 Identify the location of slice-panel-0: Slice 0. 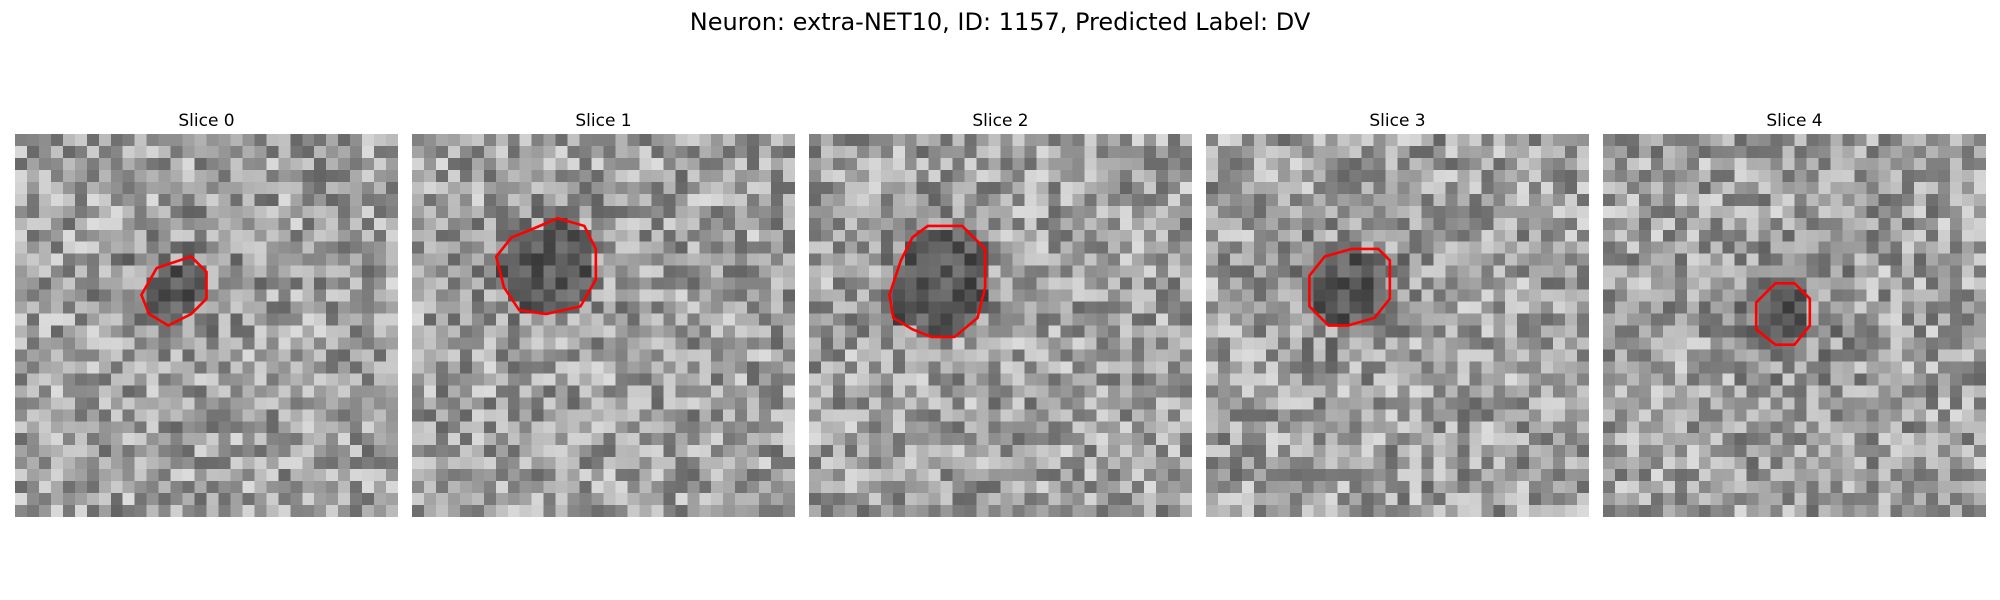
(206, 312).